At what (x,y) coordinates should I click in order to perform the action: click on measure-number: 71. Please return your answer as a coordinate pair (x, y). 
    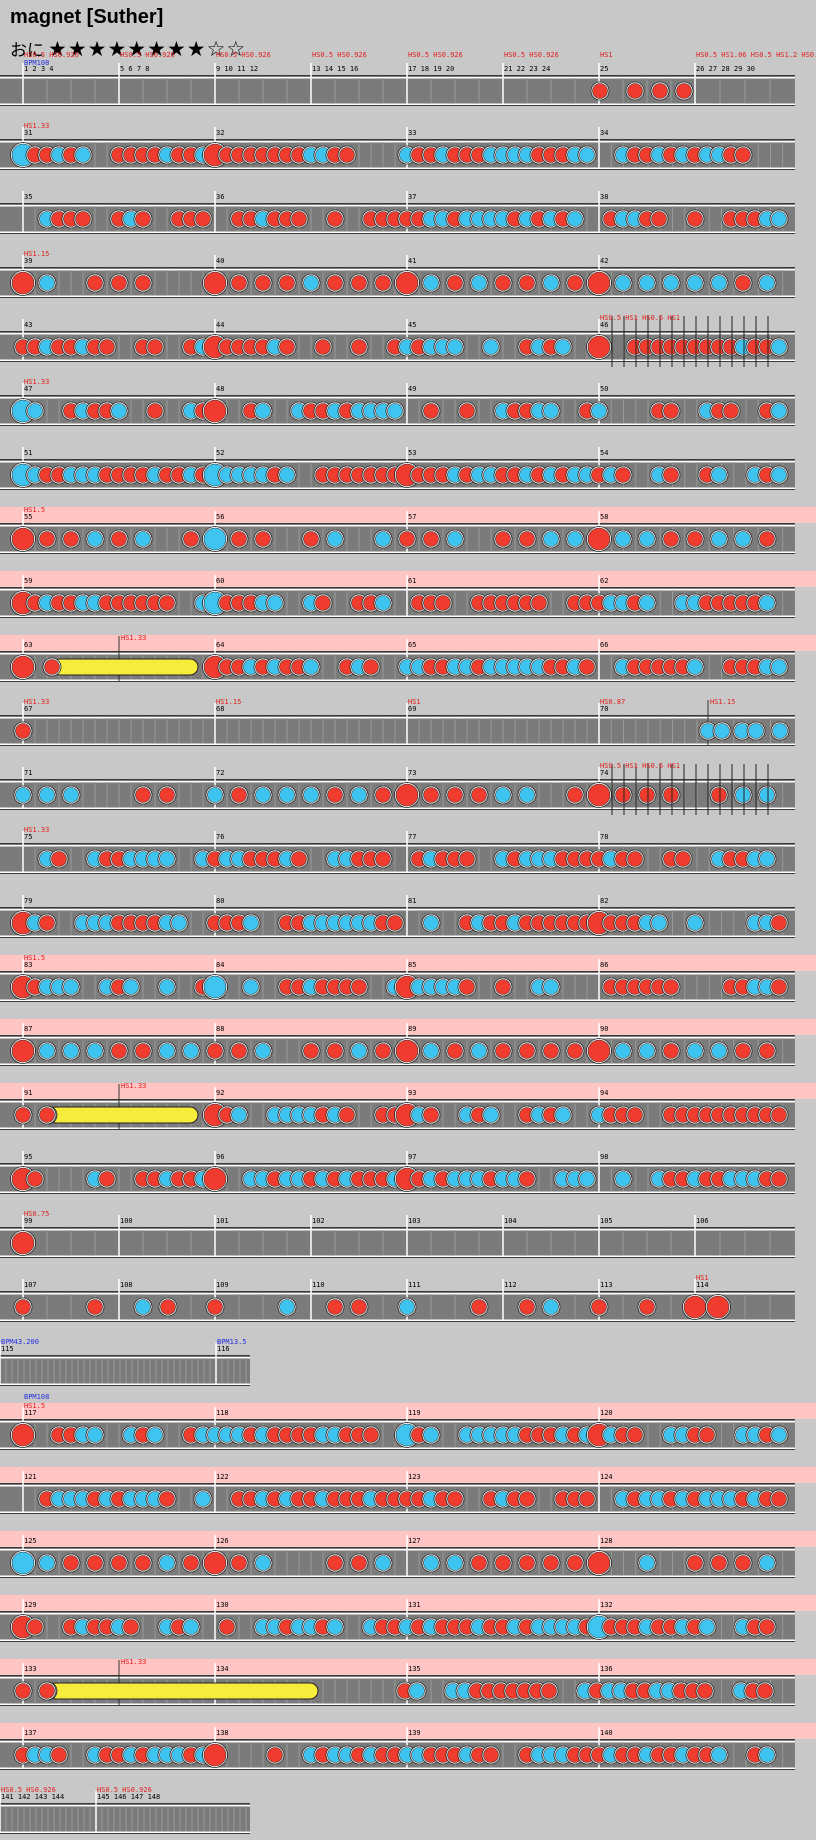
    Looking at the image, I should click on (28, 773).